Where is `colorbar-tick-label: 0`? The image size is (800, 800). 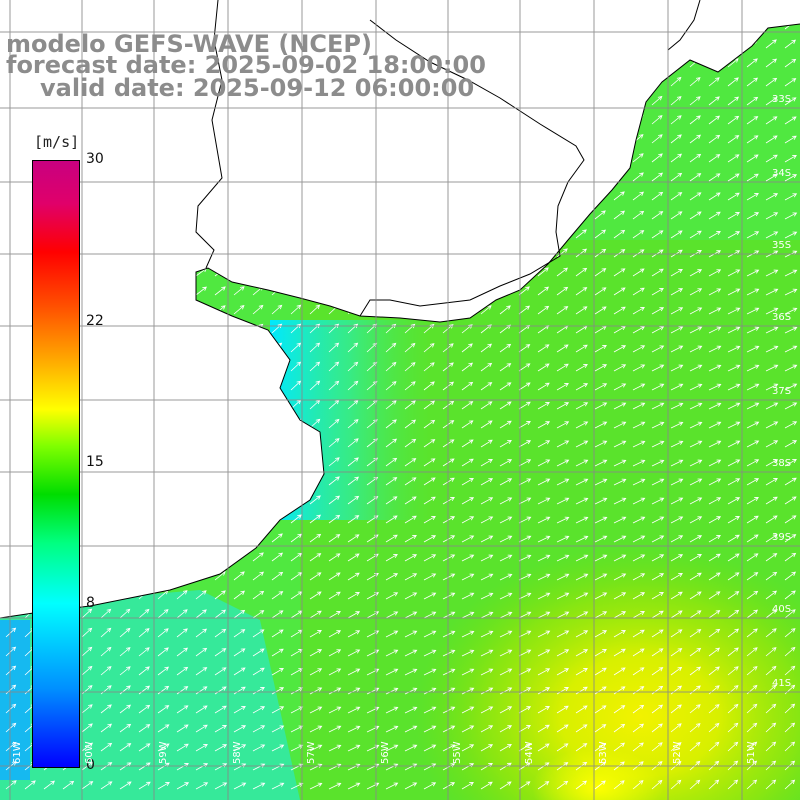
colorbar-tick-label: 0 is located at coordinates (90, 765).